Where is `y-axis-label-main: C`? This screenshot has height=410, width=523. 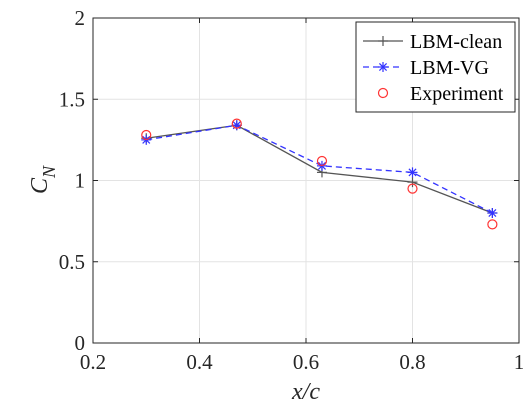
y-axis-label-main: C is located at coordinates (40, 185).